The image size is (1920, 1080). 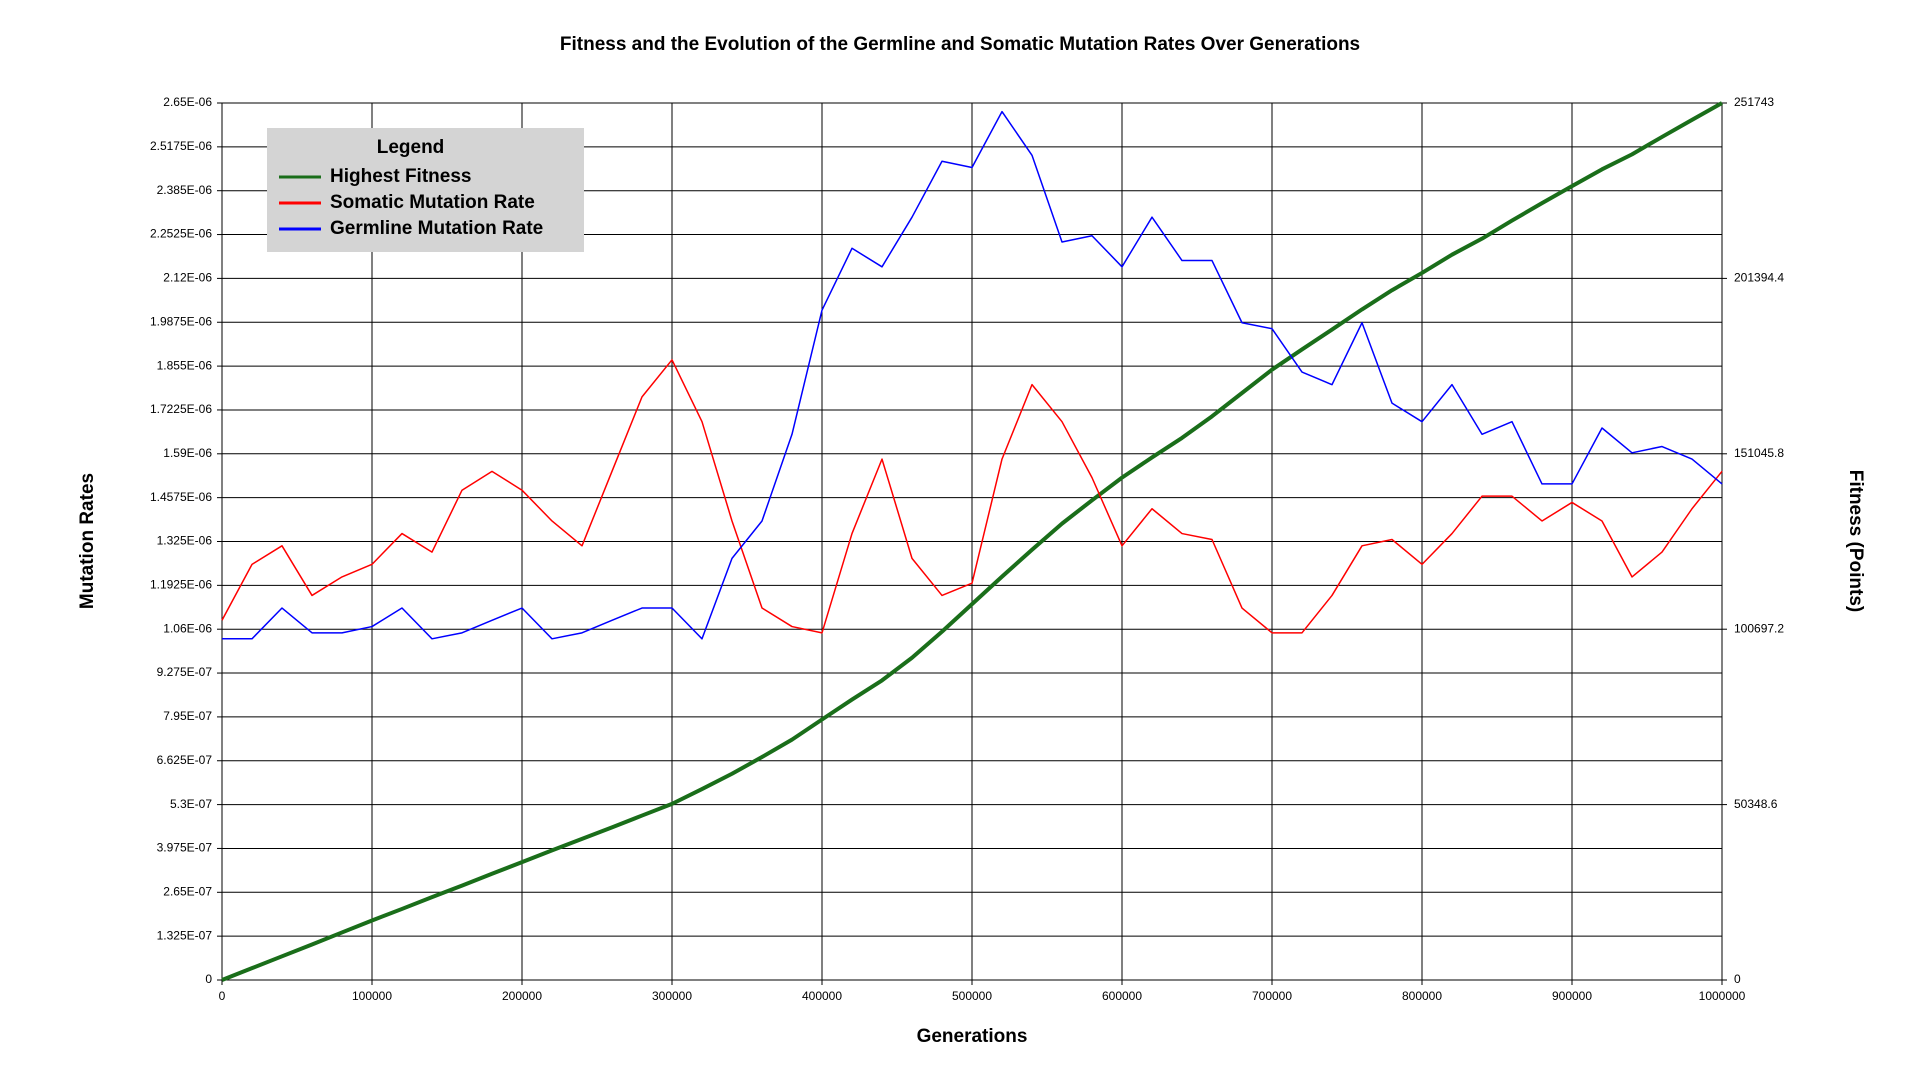 What do you see at coordinates (181, 234) in the screenshot?
I see `y-tick-label: 2.2525E-06` at bounding box center [181, 234].